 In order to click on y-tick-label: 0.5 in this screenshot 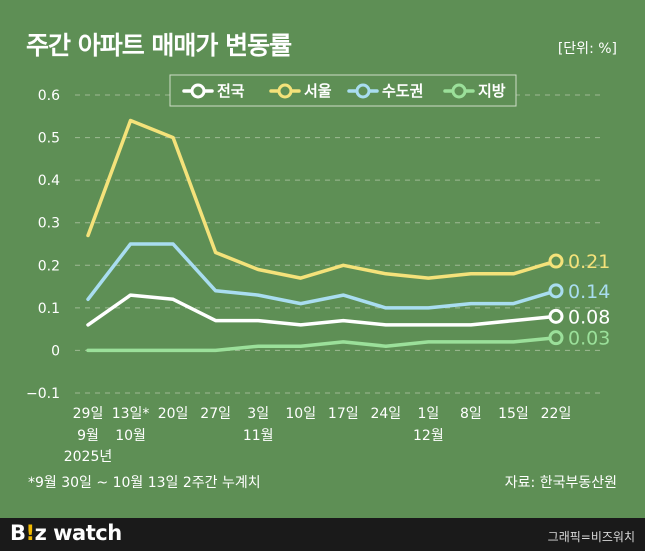, I will do `click(49, 139)`.